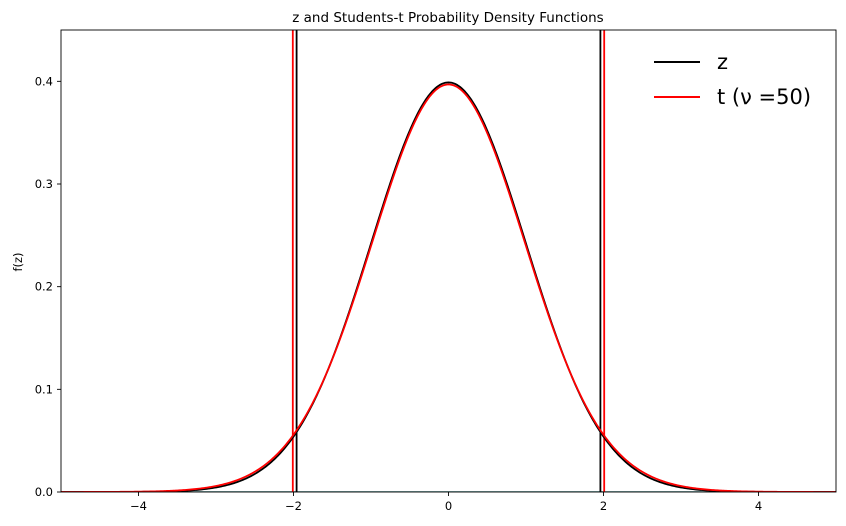 The width and height of the screenshot is (846, 526). Describe the element at coordinates (448, 506) in the screenshot. I see `x-tick-label: 0` at that location.